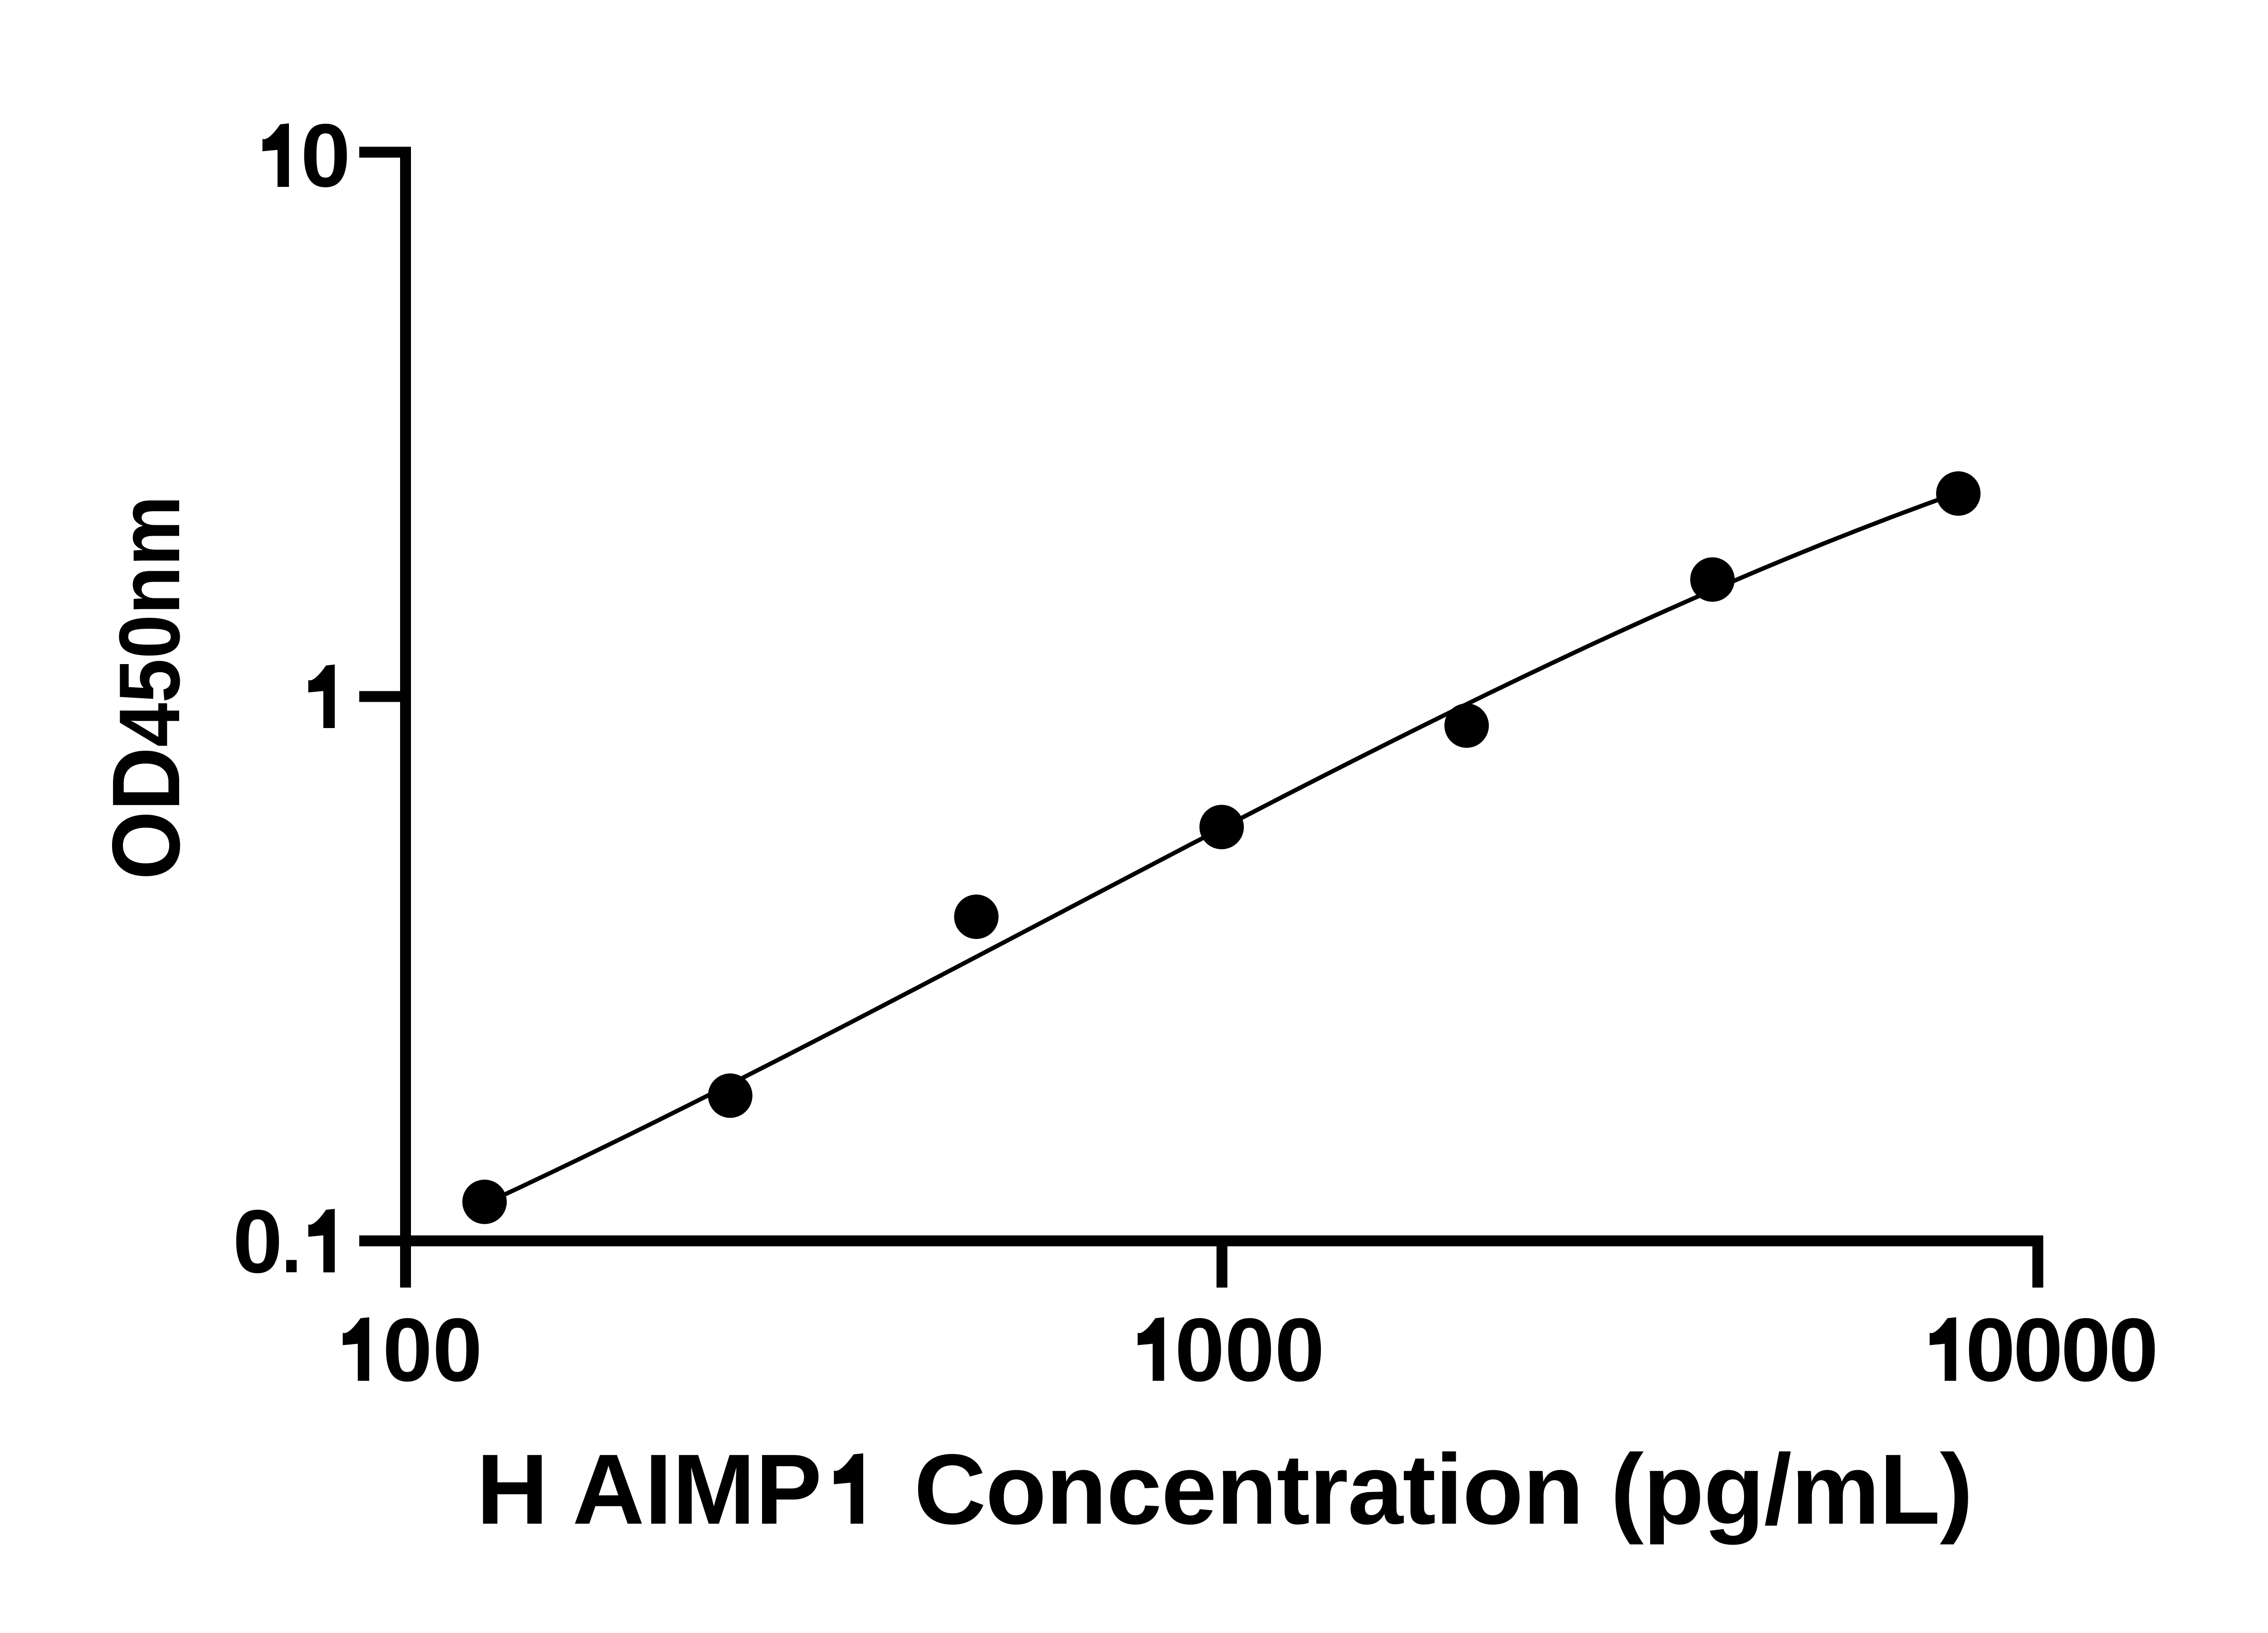  Describe the element at coordinates (1250, 1350) in the screenshot. I see `svg-text: 000` at that location.